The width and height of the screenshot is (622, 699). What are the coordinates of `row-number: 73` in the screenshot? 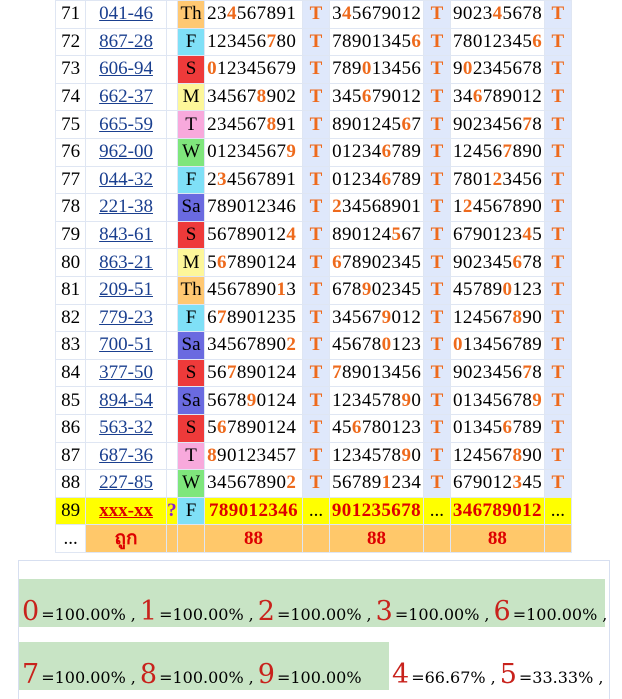 It's located at (70, 69).